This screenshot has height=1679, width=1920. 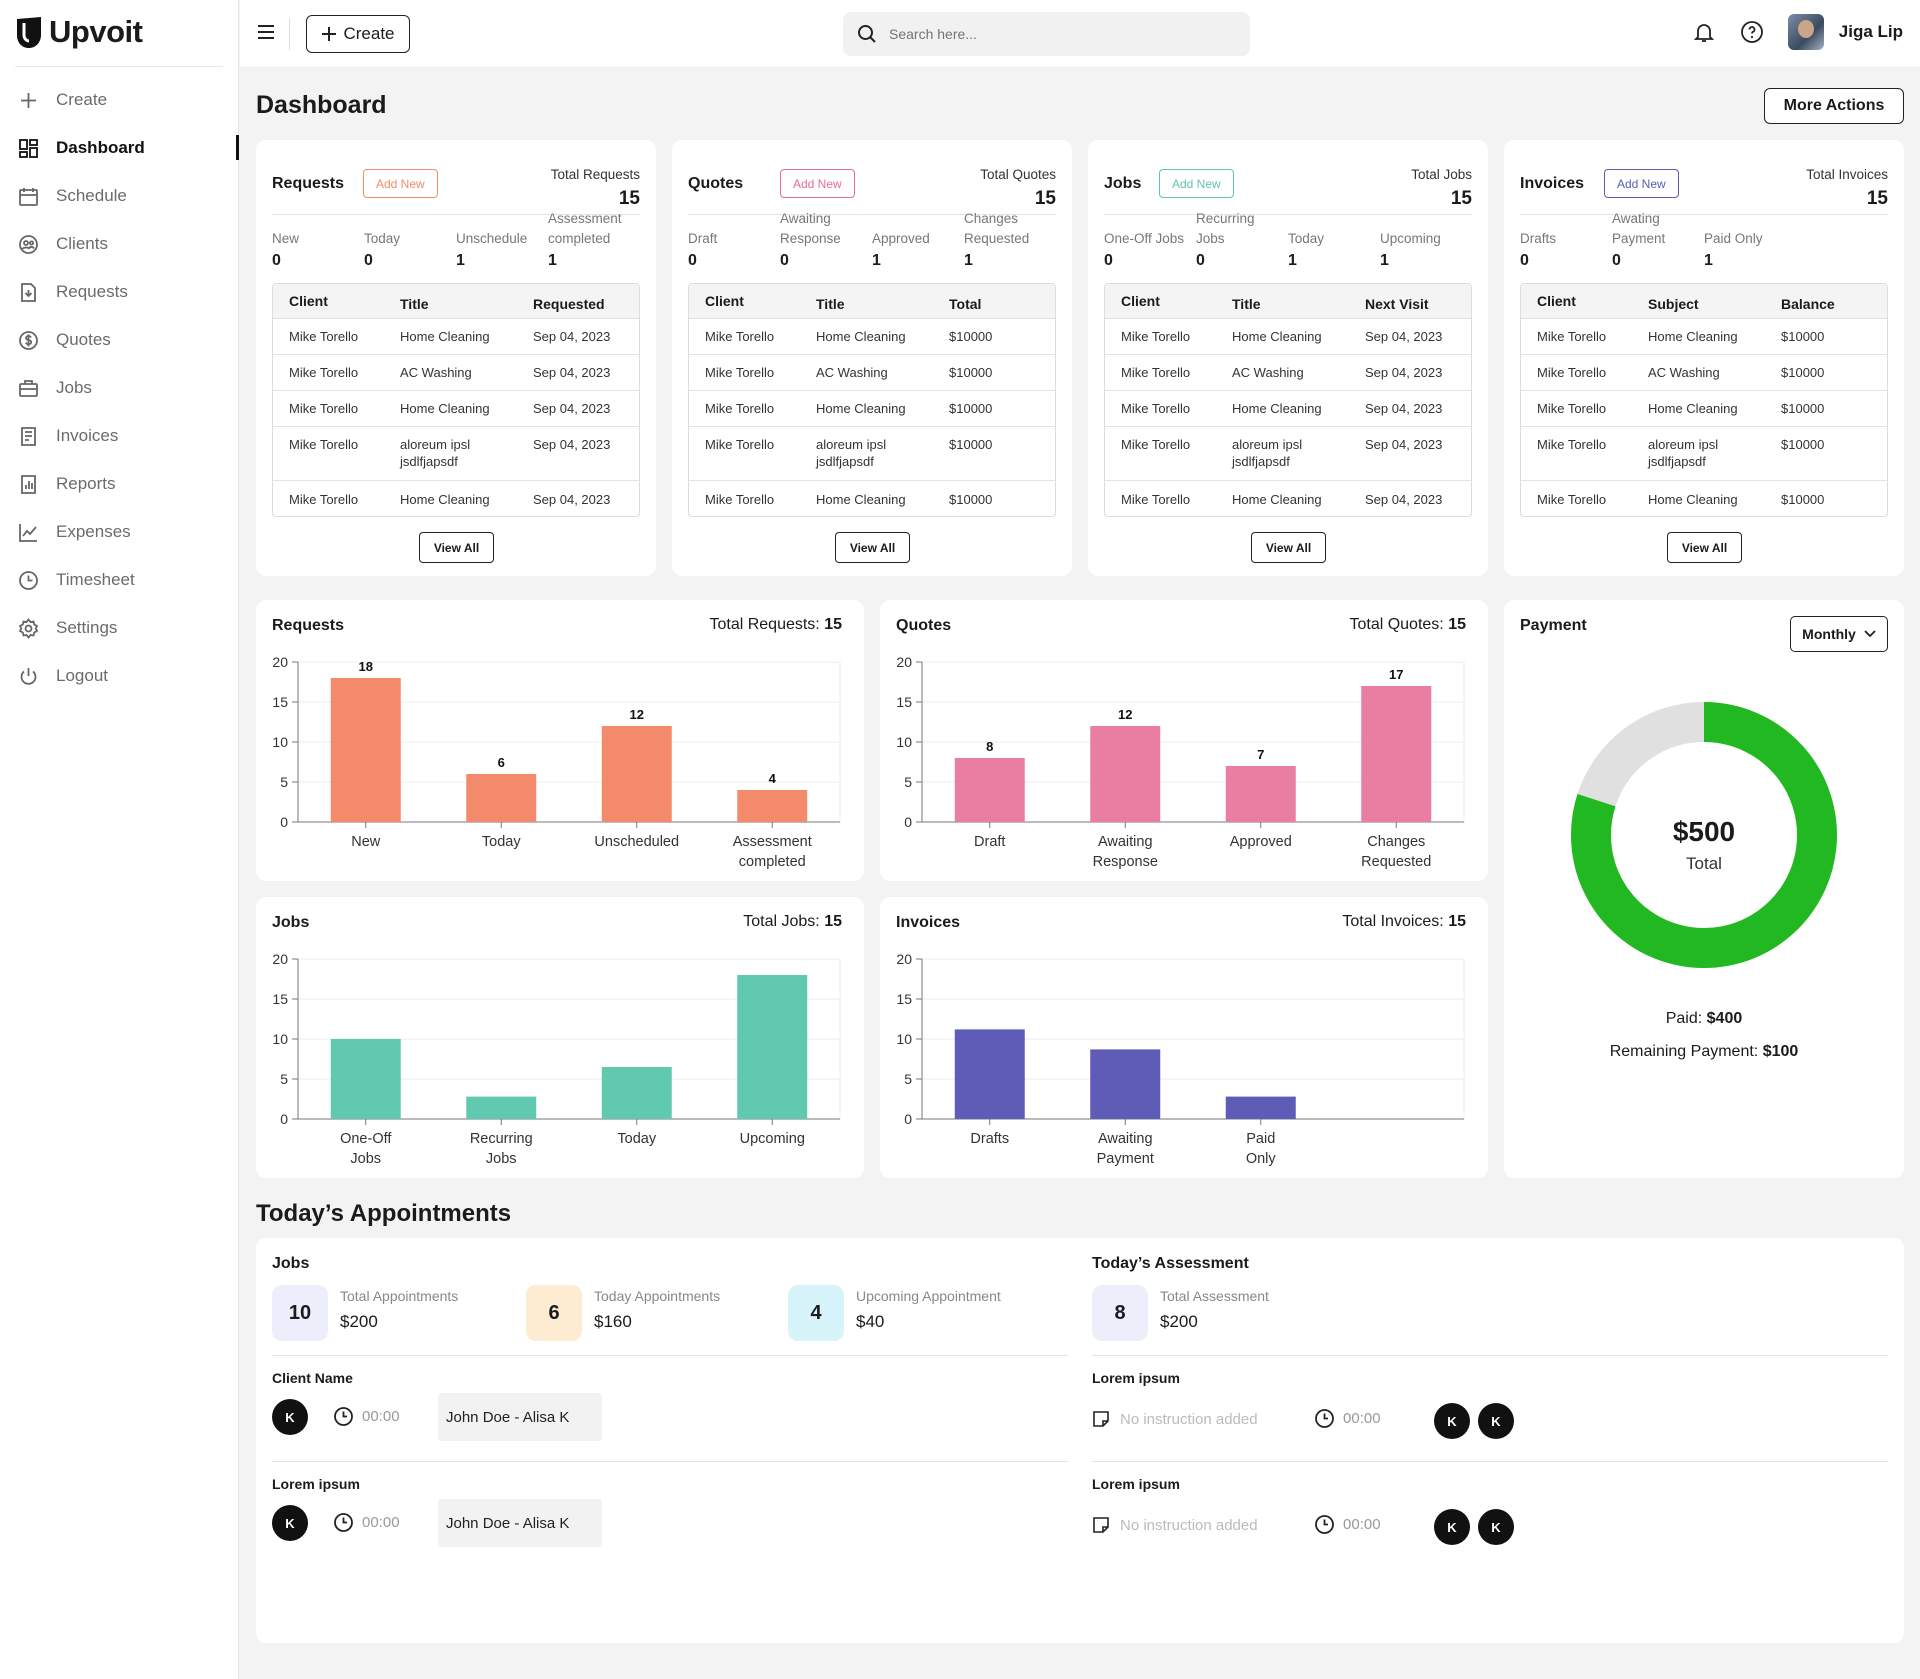 What do you see at coordinates (817, 183) in the screenshot?
I see `quotes-add-new-button: Add New` at bounding box center [817, 183].